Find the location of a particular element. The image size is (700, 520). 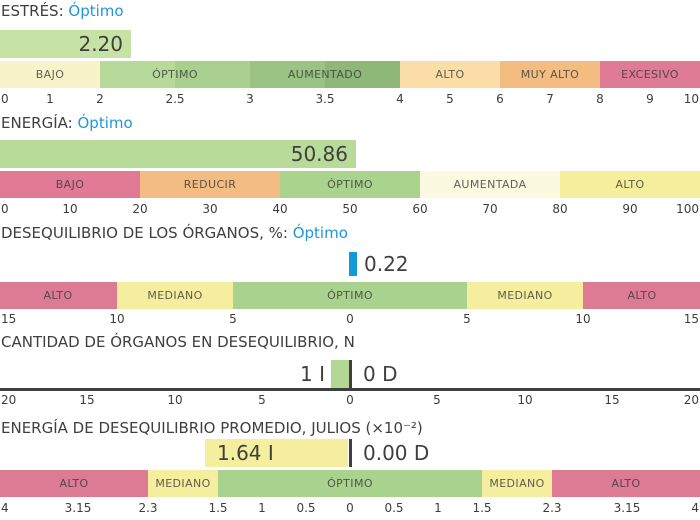

tick-label: 7 is located at coordinates (550, 99).